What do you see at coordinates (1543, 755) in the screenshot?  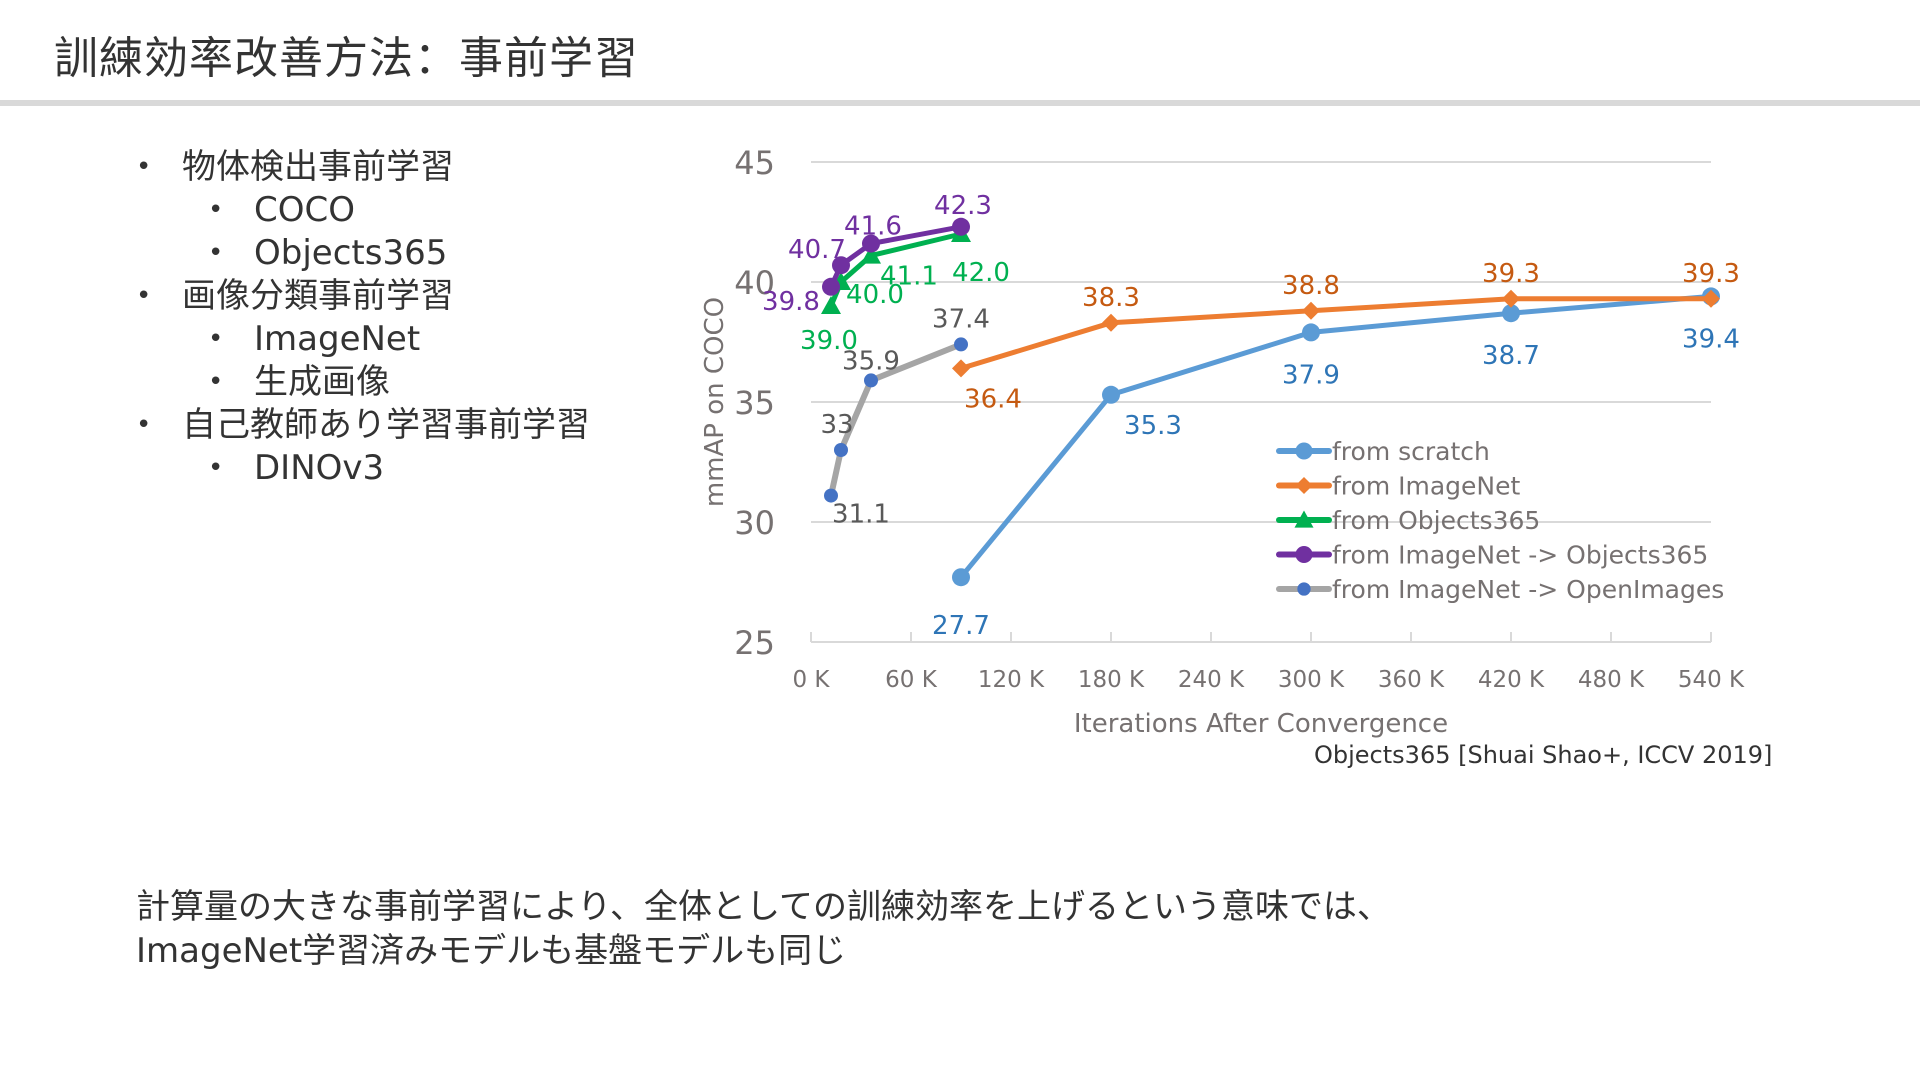 I see `citation: Objects365 [Shuai Shao+, ICCV 2019]` at bounding box center [1543, 755].